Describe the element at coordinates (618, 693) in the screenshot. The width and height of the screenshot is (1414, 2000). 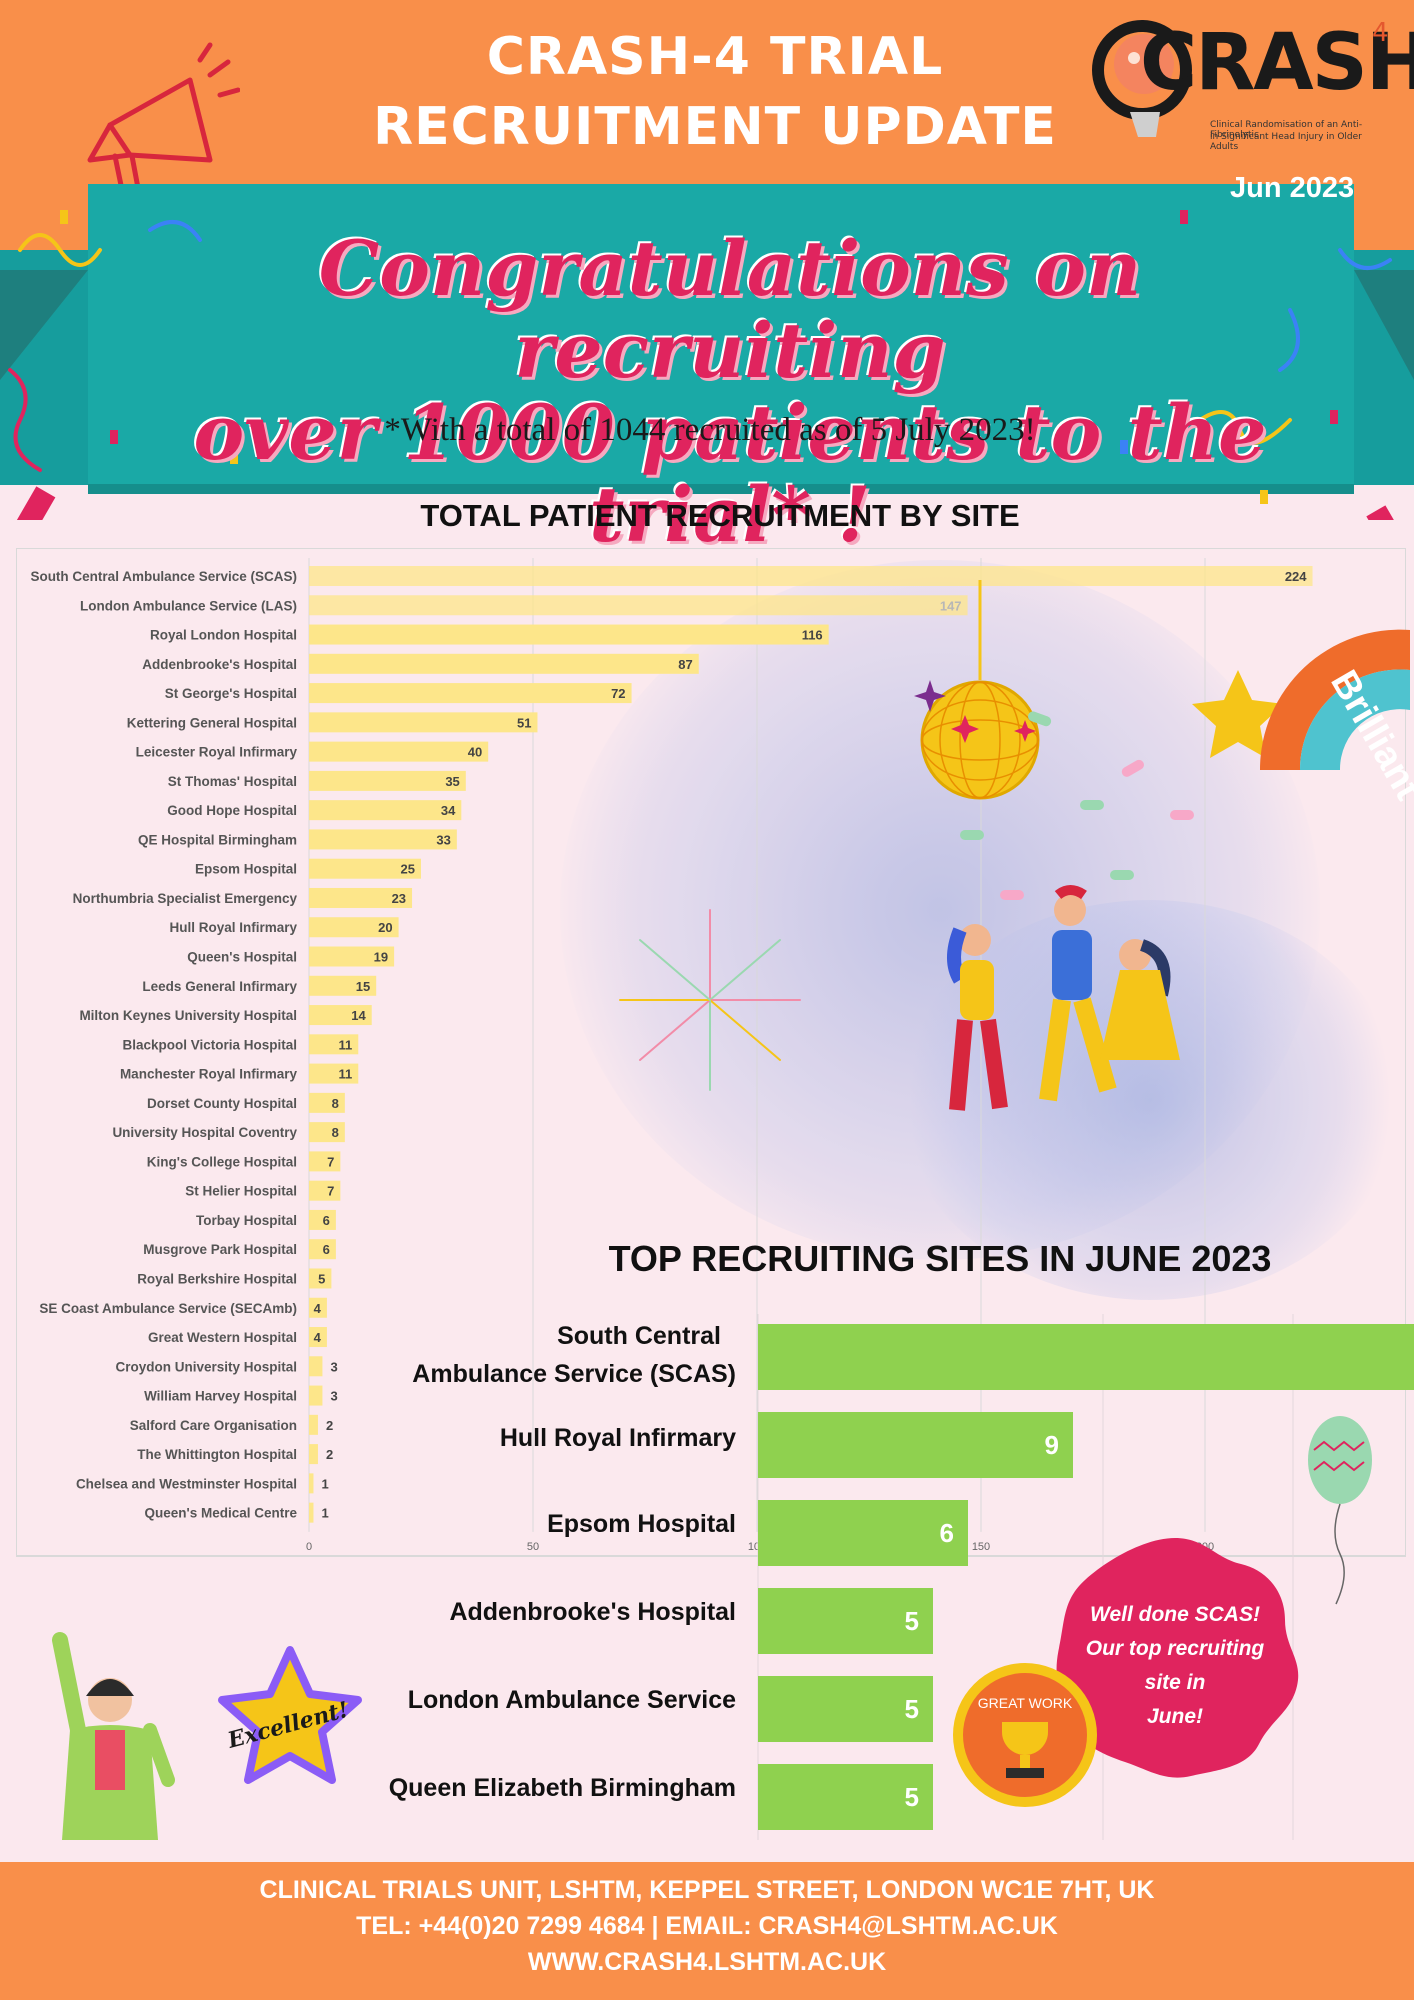
I see `data-label: 72` at that location.